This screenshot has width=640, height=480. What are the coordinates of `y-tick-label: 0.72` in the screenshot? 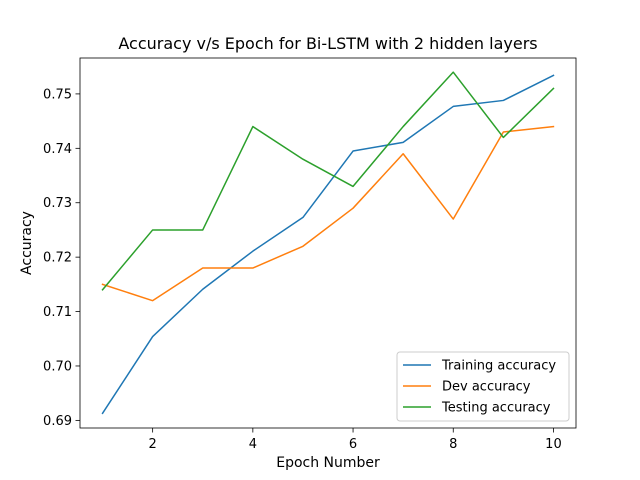 It's located at (57, 258).